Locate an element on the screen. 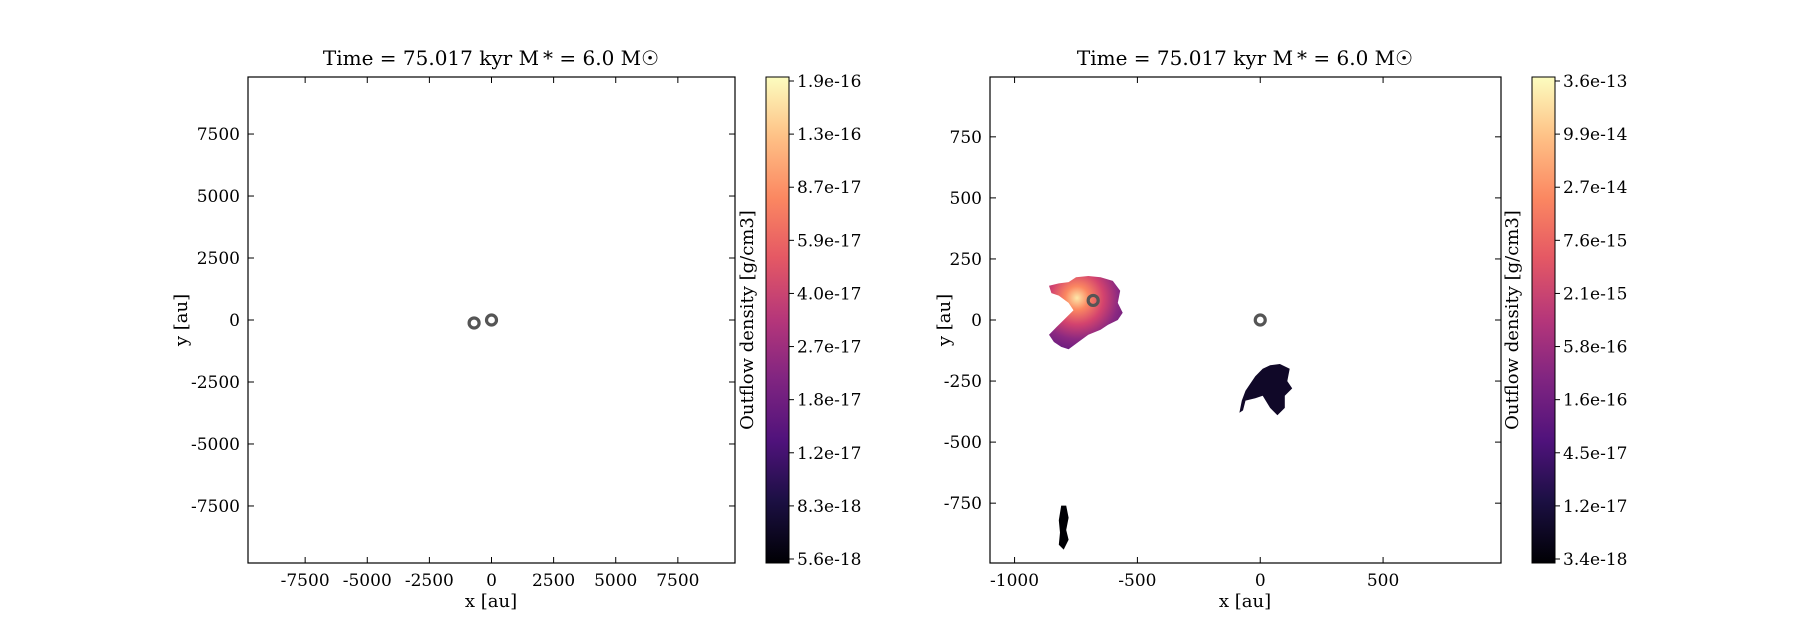 The image size is (1800, 630). panel-2-colorbar-tick-label: 1.6e-16 is located at coordinates (1595, 401).